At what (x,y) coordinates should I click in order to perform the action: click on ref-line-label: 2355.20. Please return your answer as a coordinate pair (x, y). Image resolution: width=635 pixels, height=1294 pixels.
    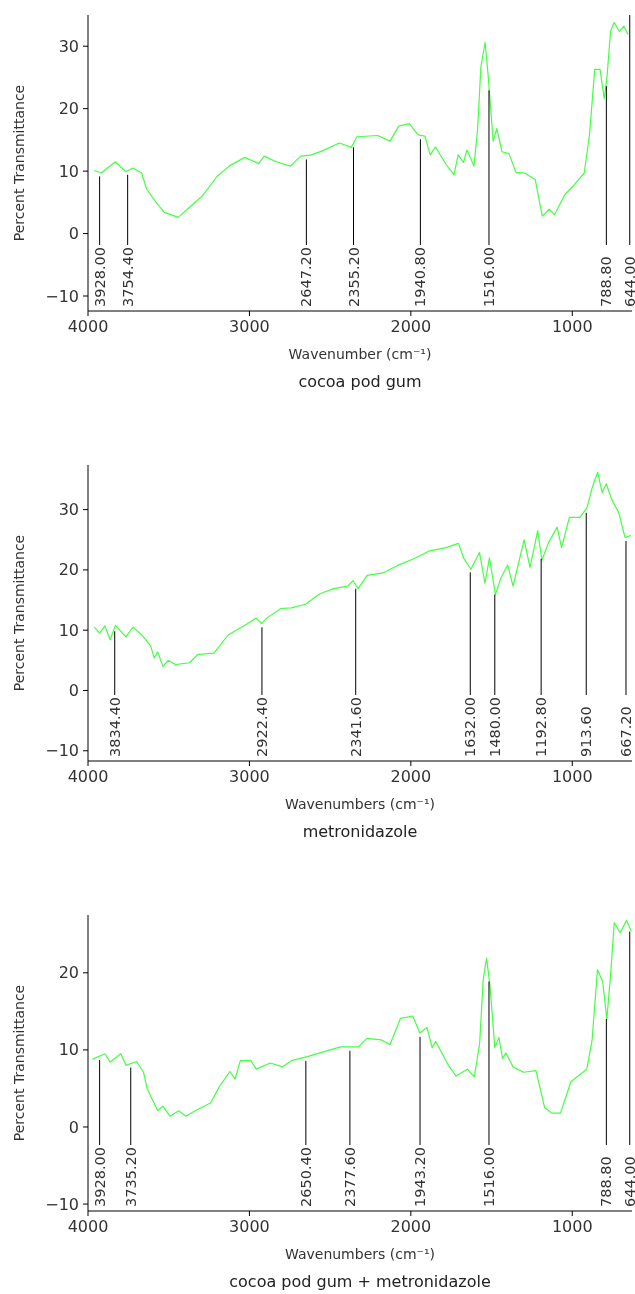
    Looking at the image, I should click on (353, 277).